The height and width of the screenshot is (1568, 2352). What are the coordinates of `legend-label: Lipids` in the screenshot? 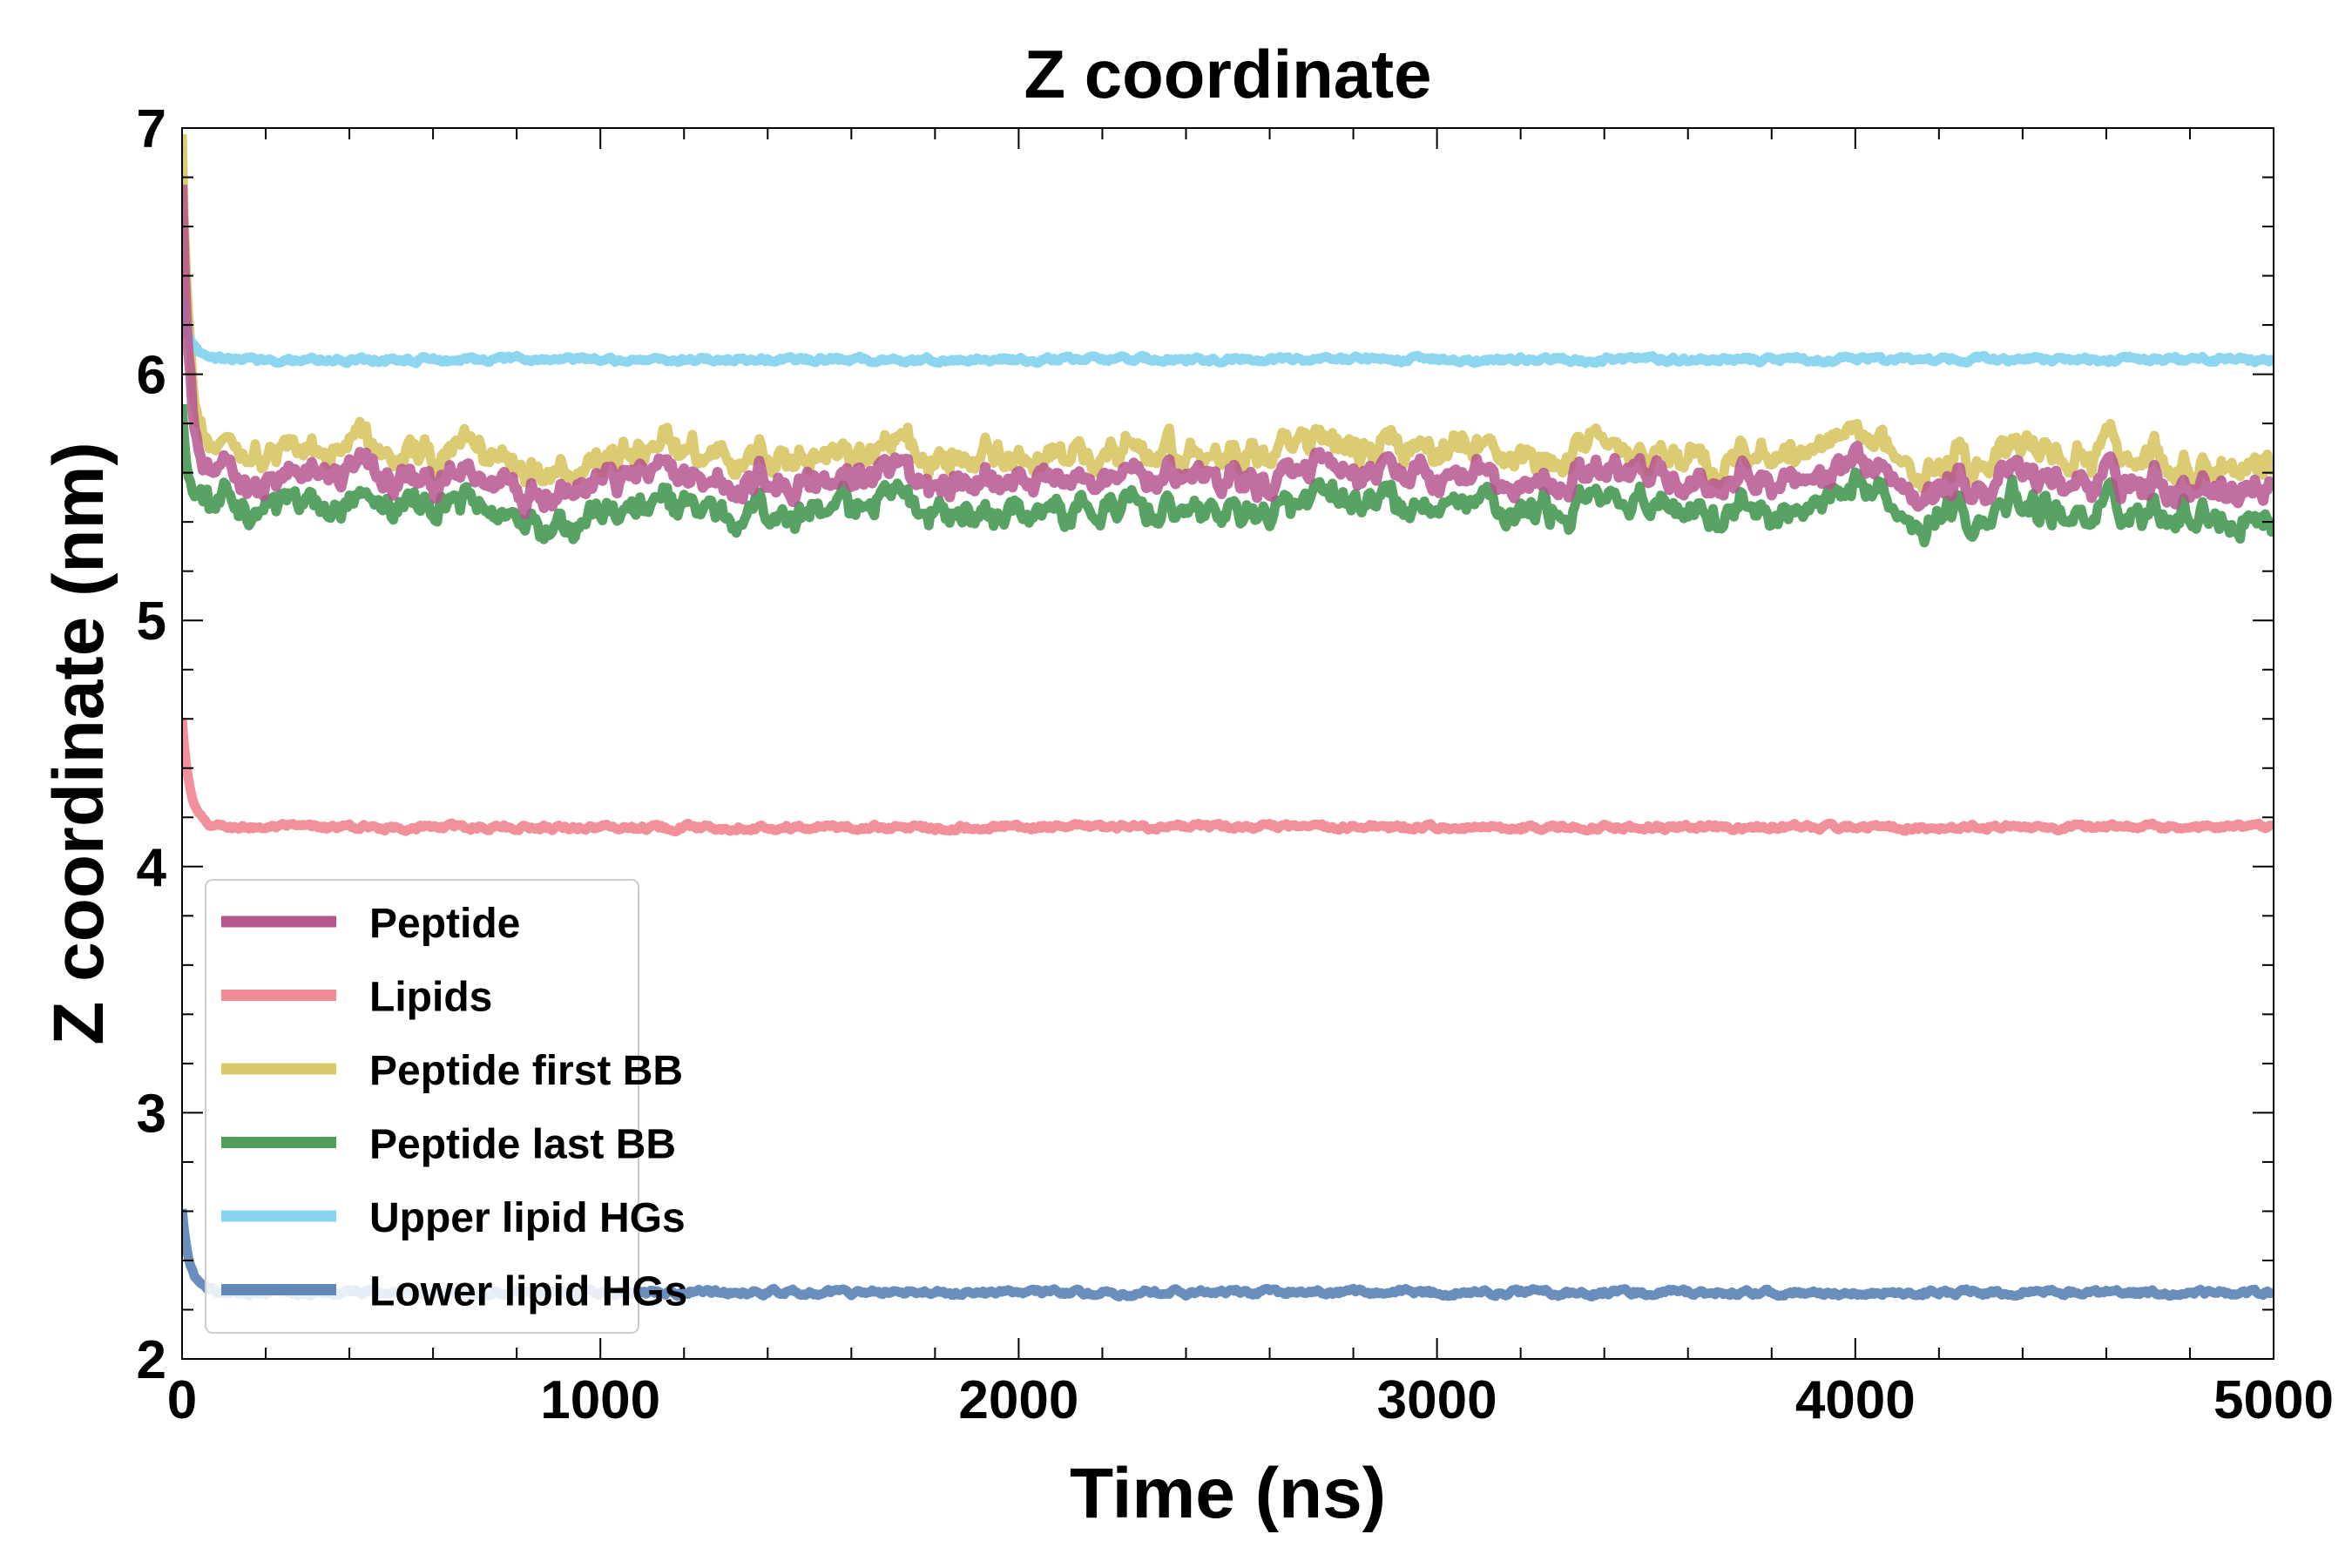 It's located at (430, 998).